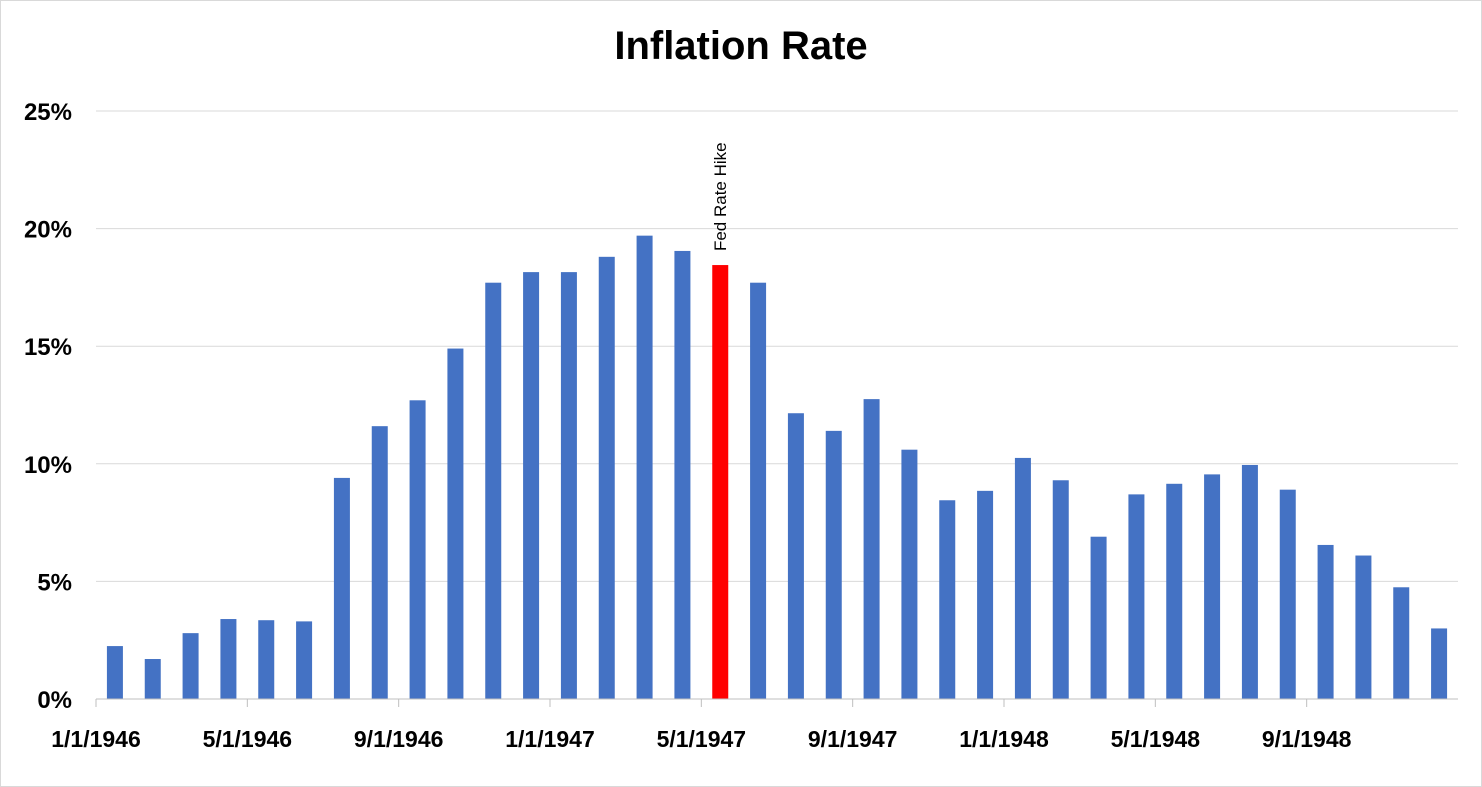 The width and height of the screenshot is (1482, 787). Describe the element at coordinates (1004, 739) in the screenshot. I see `x-tick-label: 1/1/1948` at that location.